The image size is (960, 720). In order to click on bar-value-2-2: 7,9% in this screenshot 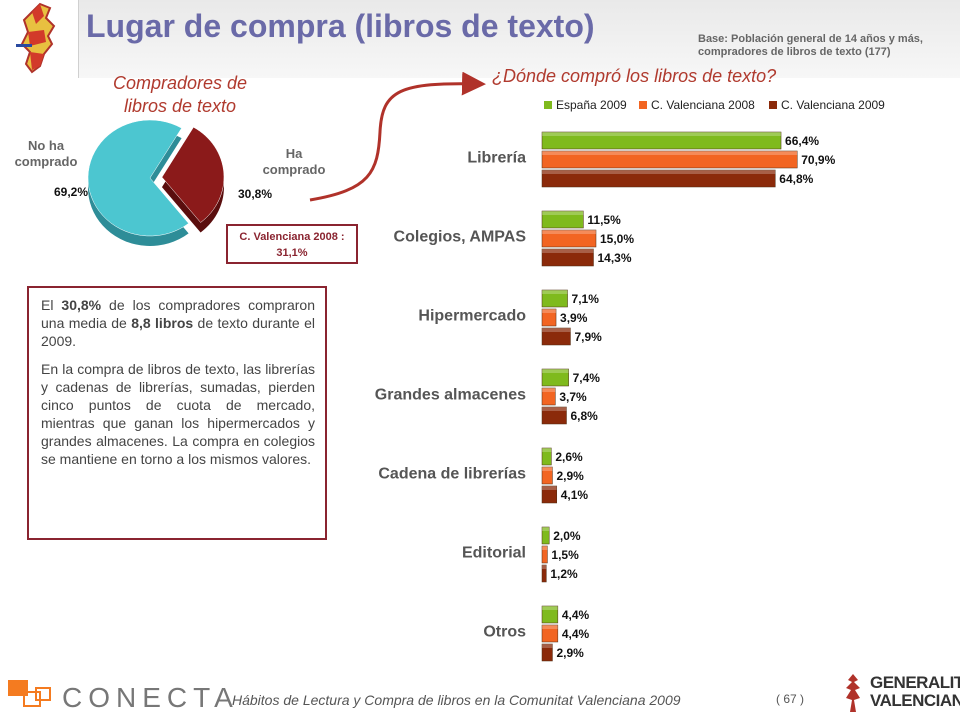, I will do `click(588, 337)`.